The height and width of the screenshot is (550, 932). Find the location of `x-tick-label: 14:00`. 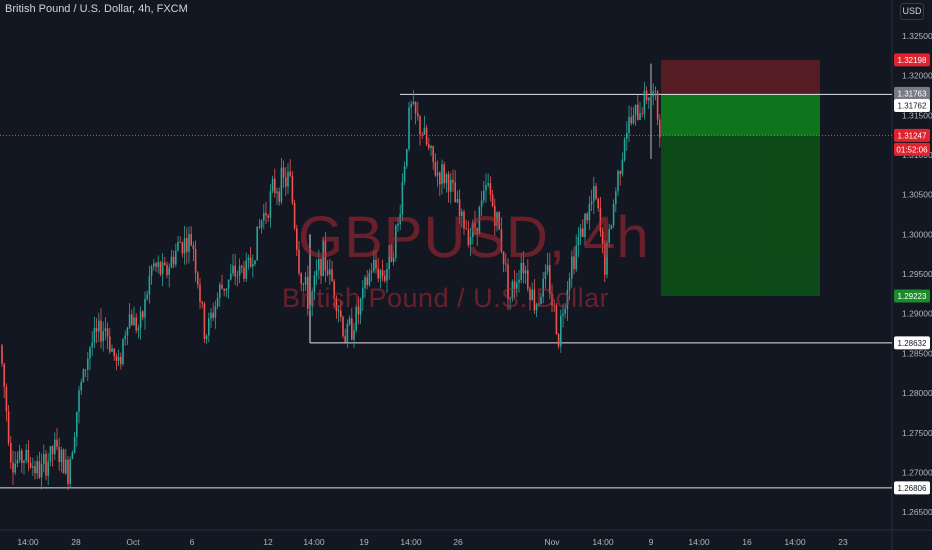

x-tick-label: 14:00 is located at coordinates (28, 542).